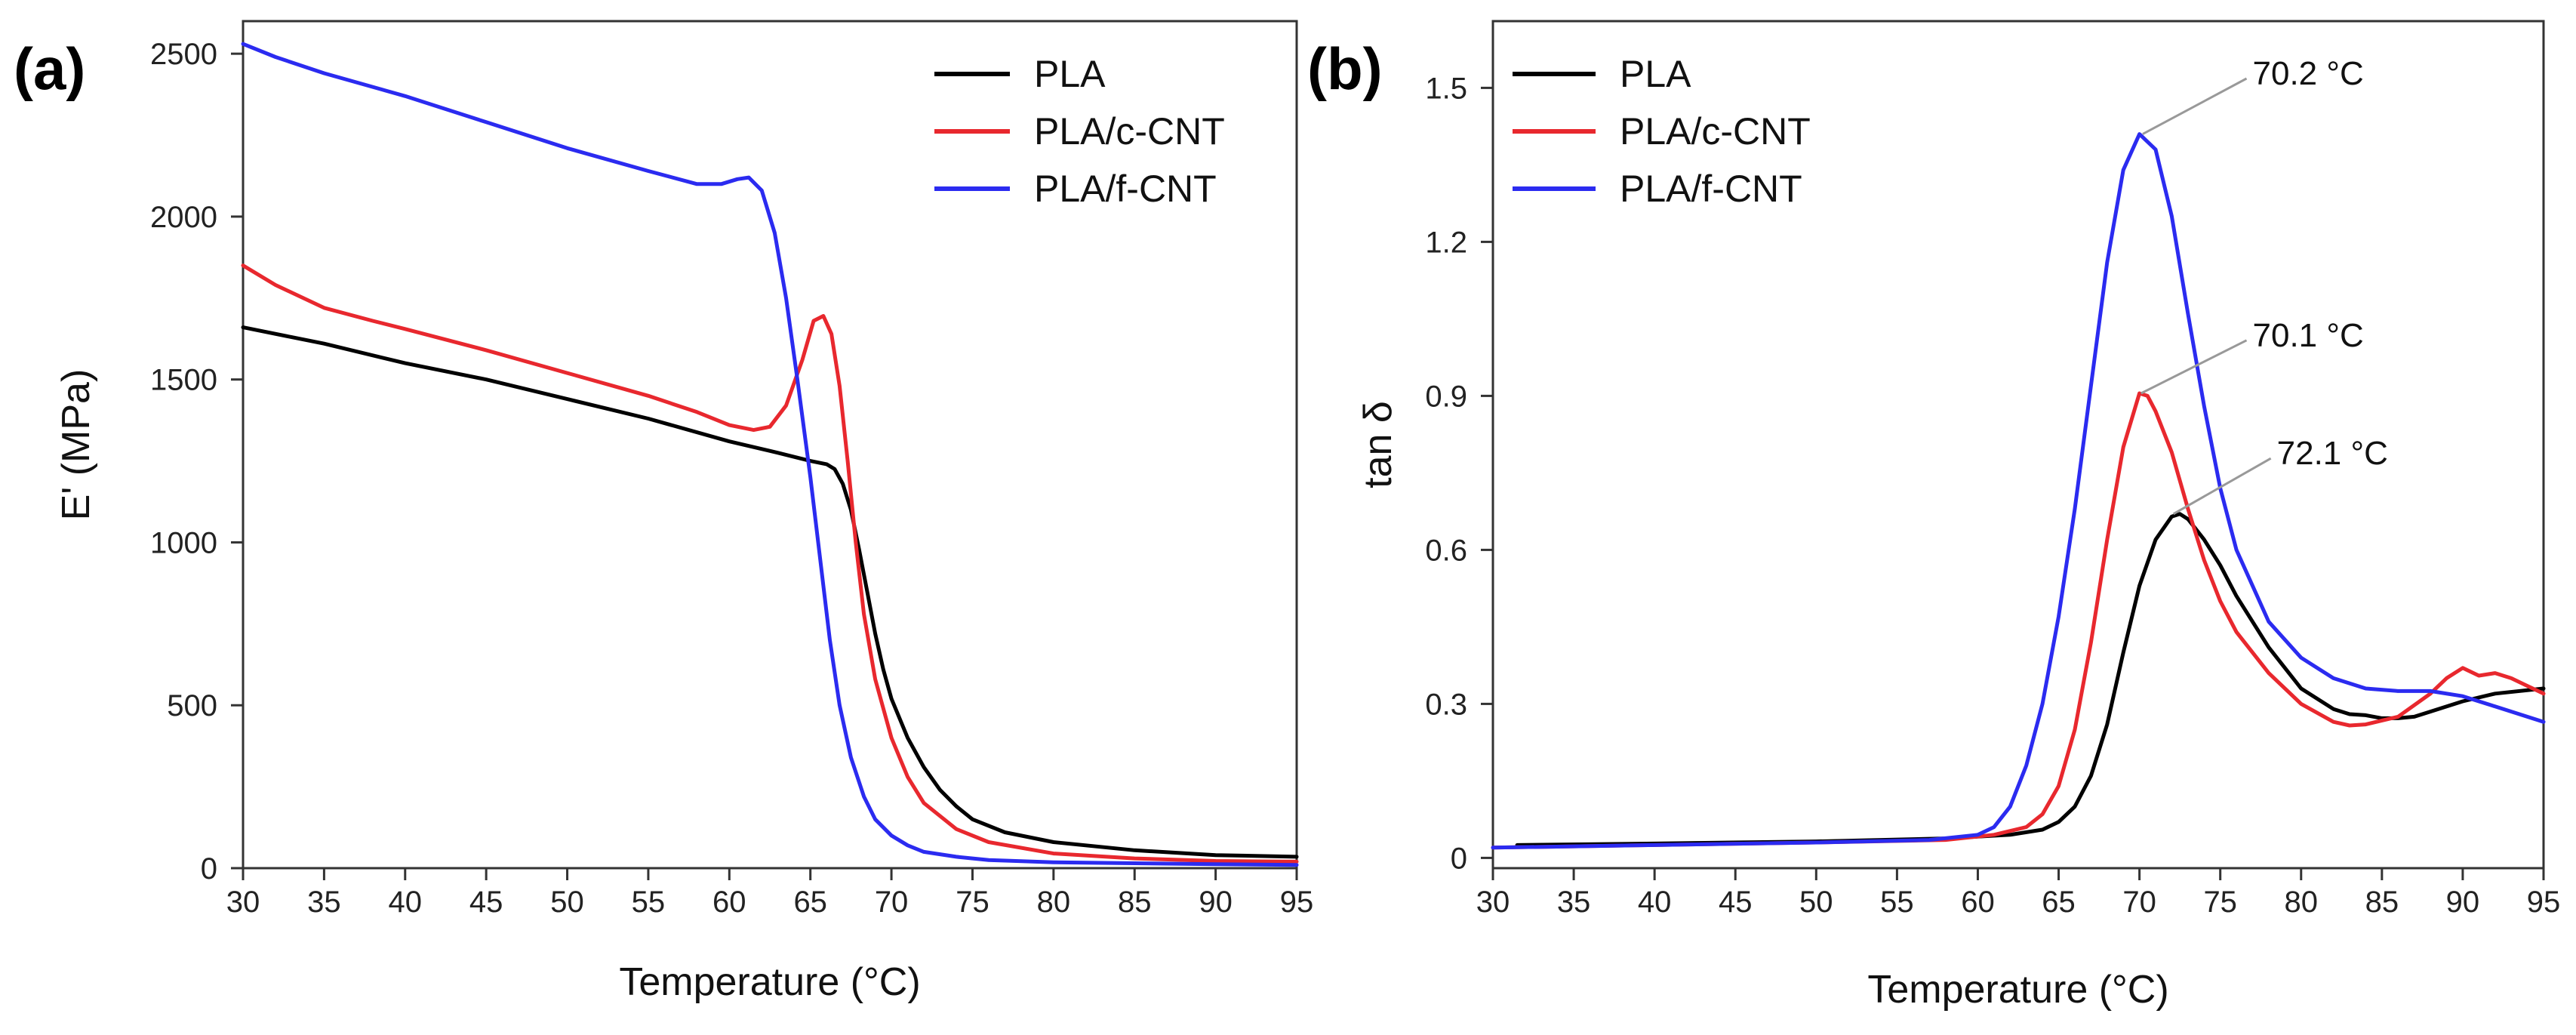  I want to click on legend-label-b-pla-f-cnt: PLA/f-CNT, so click(1711, 189).